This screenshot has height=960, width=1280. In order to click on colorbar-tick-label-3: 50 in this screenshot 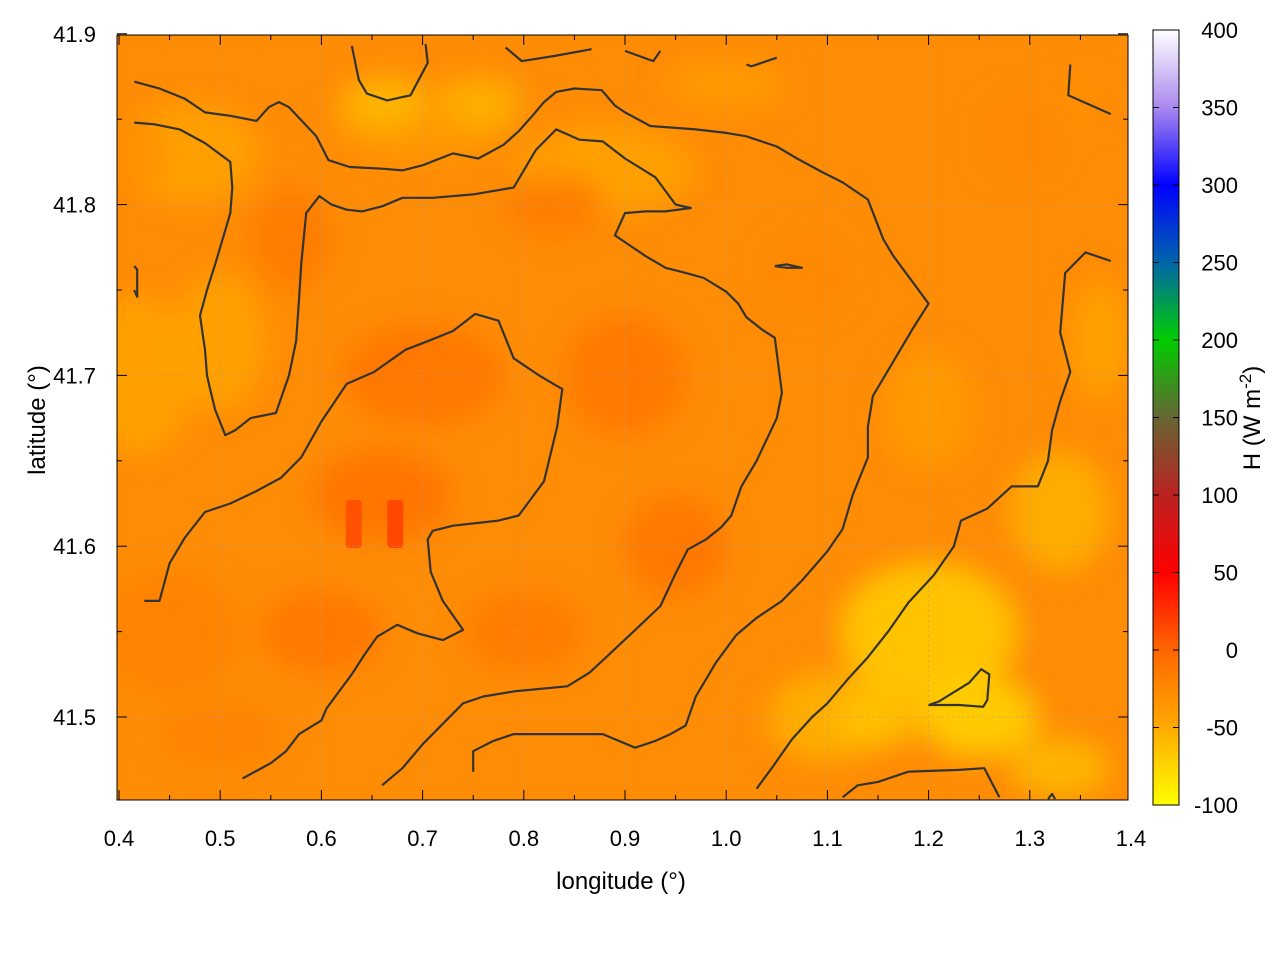, I will do `click(1226, 573)`.